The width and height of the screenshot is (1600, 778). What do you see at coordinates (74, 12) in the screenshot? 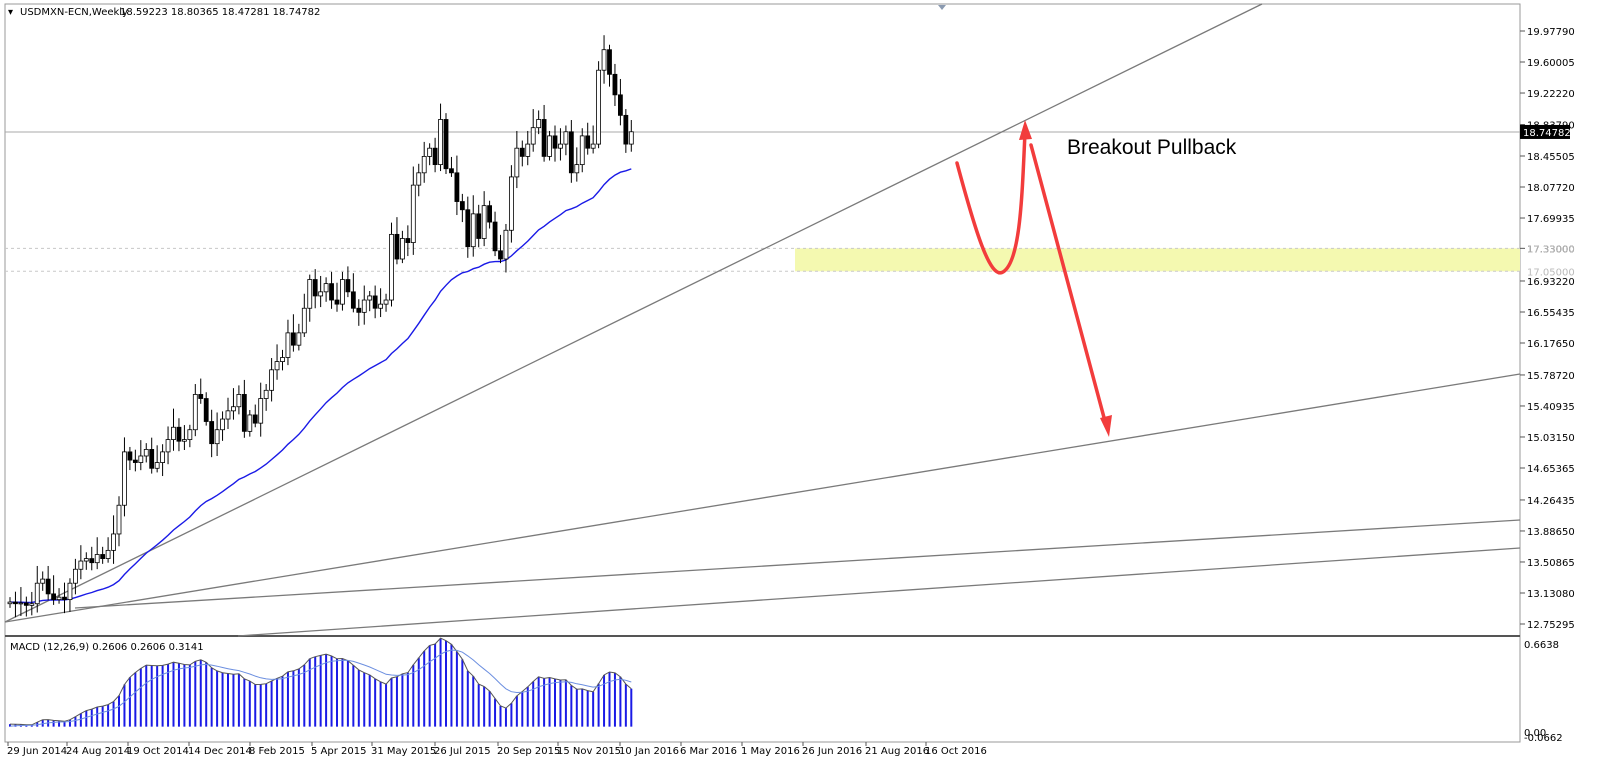
I see `symbol-label: USDMXN-ECN,Weekly` at bounding box center [74, 12].